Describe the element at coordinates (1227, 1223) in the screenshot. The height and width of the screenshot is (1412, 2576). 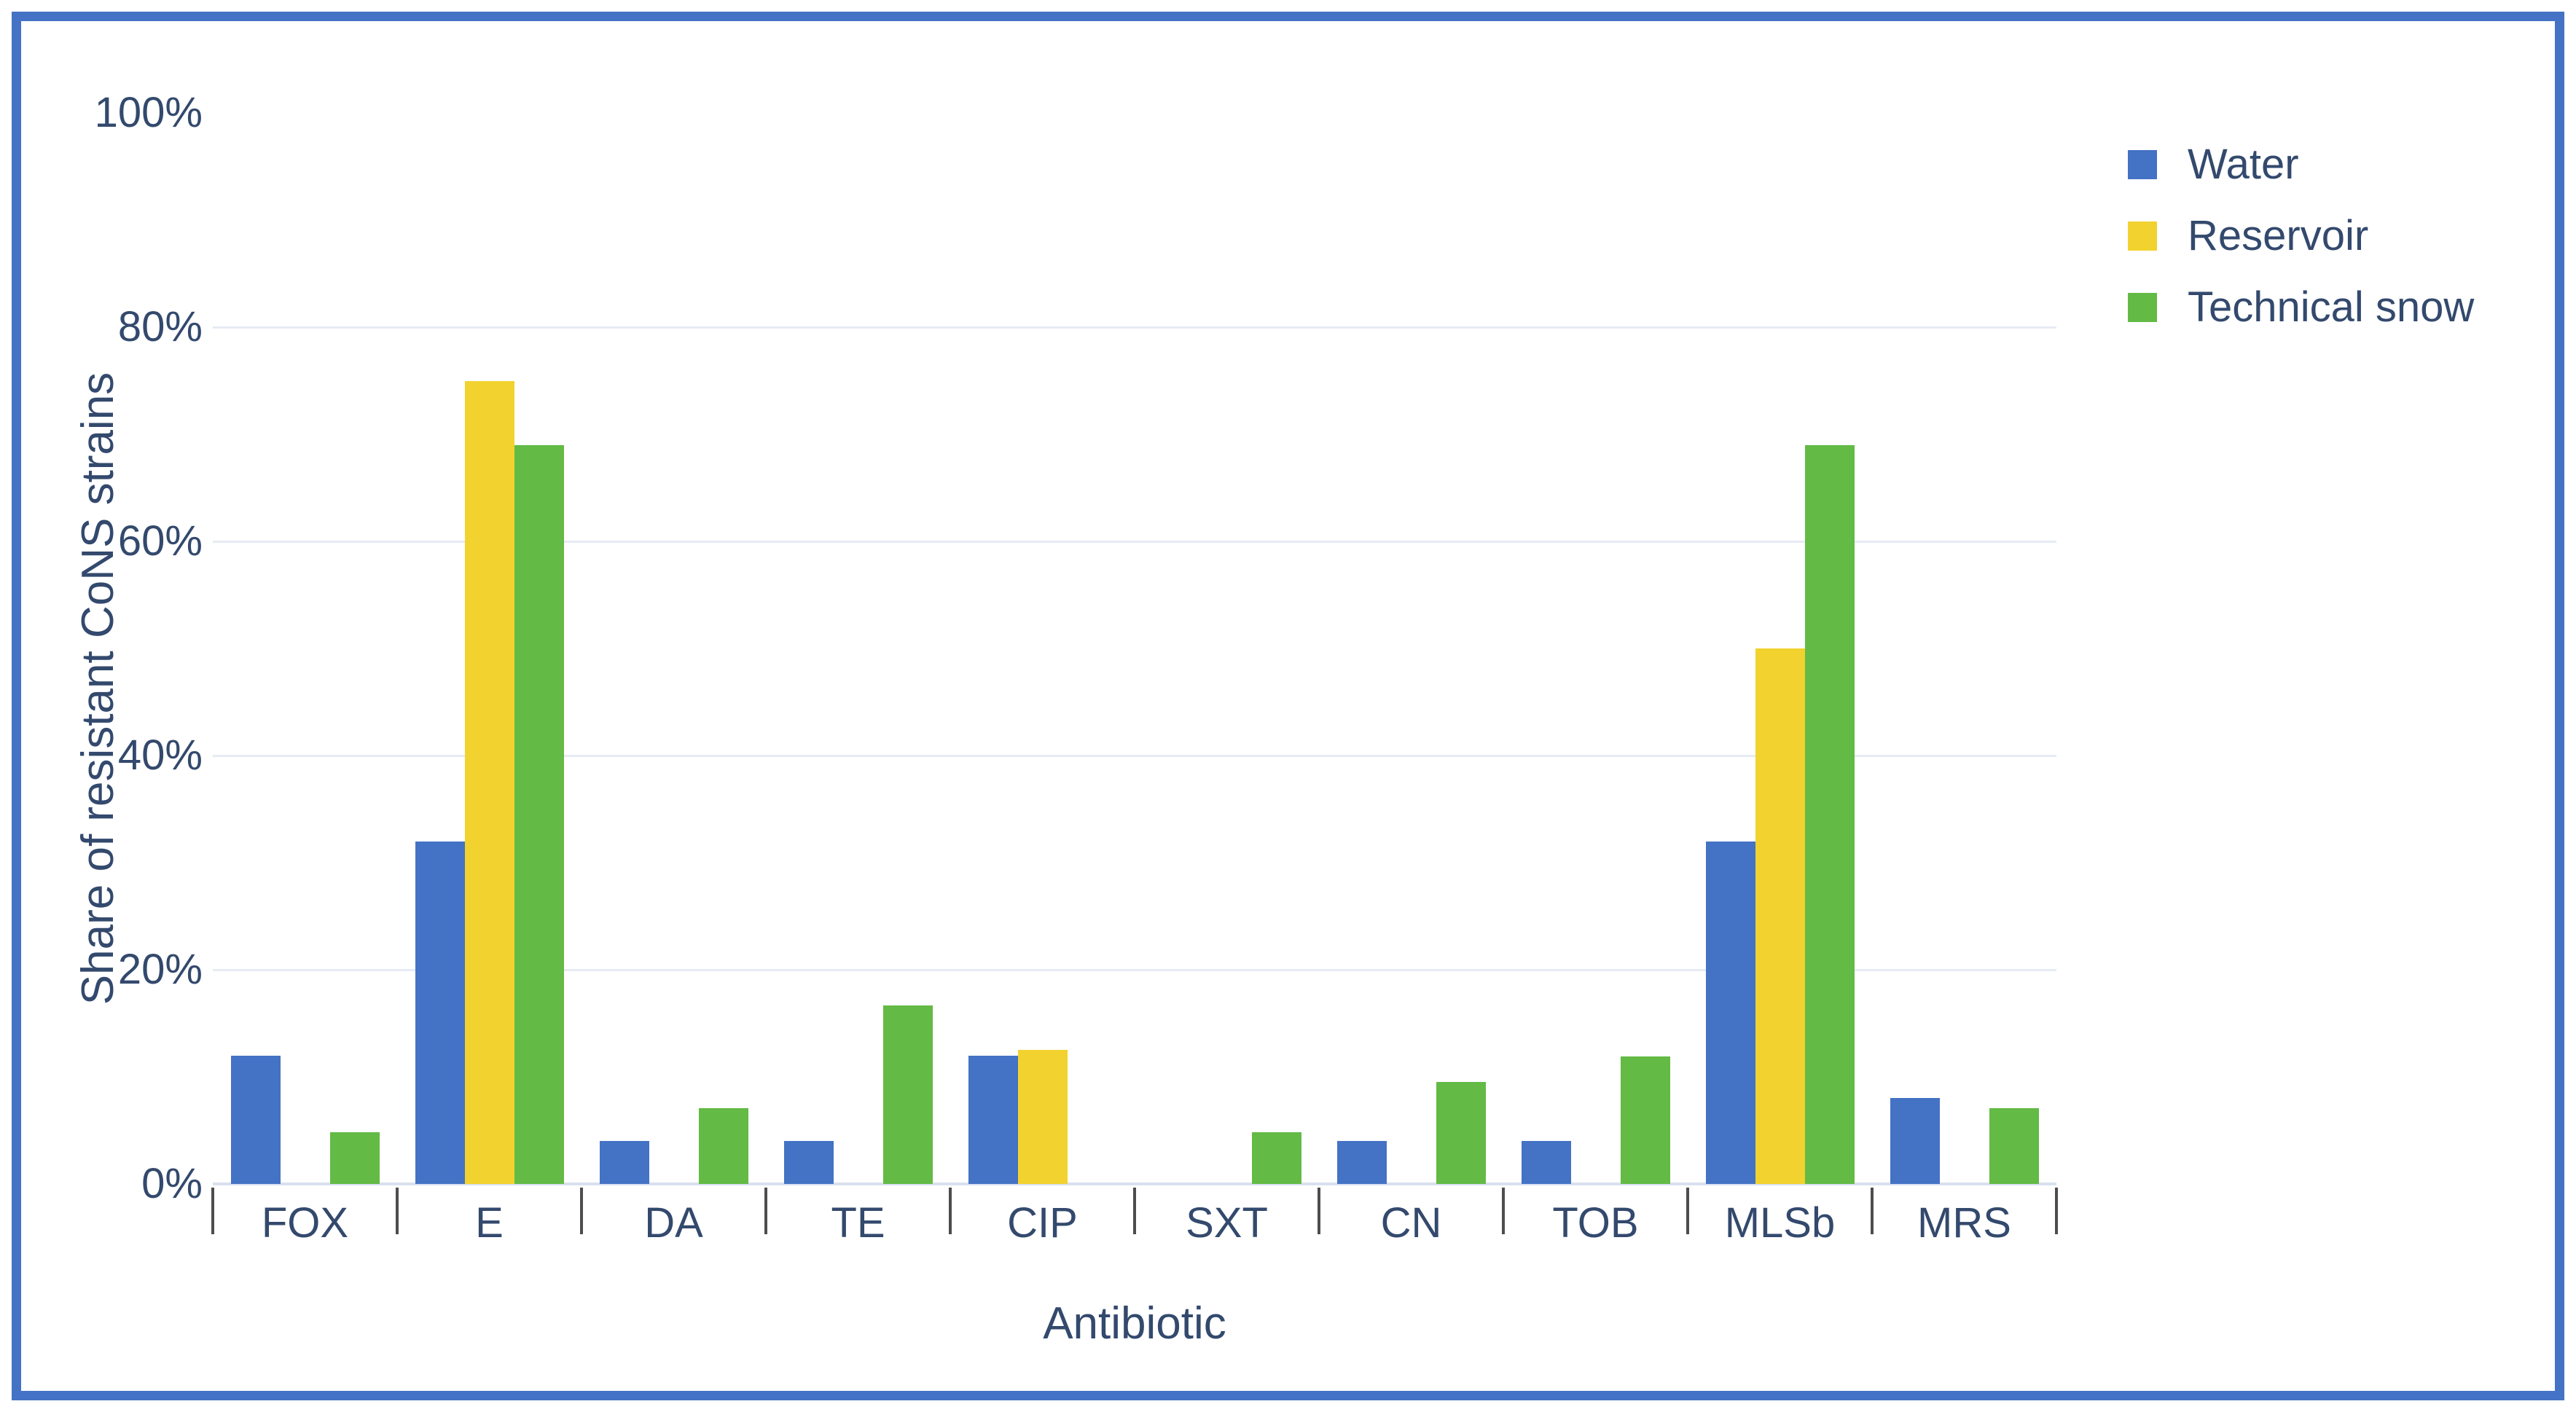
I see `x-tick-label: SXT` at that location.